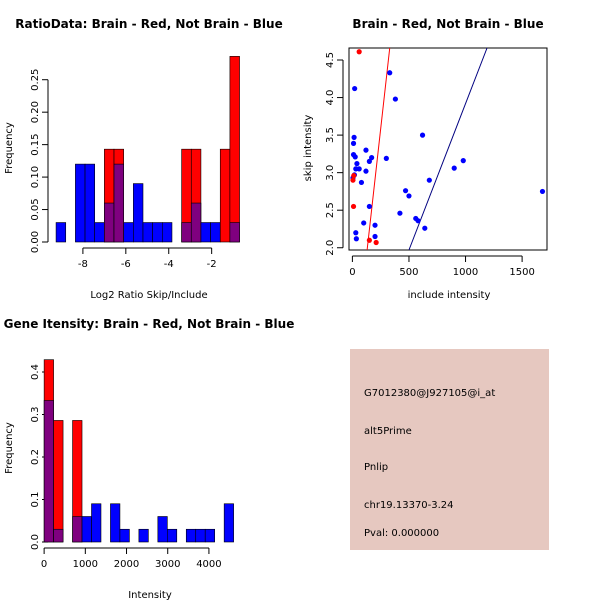 The height and width of the screenshot is (600, 600). What do you see at coordinates (35, 209) in the screenshot?
I see `y-tick-label: 0.05` at bounding box center [35, 209].